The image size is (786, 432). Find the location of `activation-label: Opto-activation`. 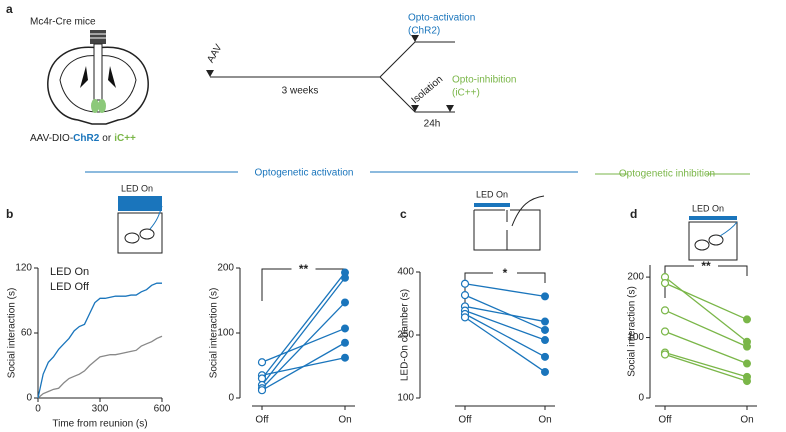

activation-label: Opto-activation is located at coordinates (441, 18).